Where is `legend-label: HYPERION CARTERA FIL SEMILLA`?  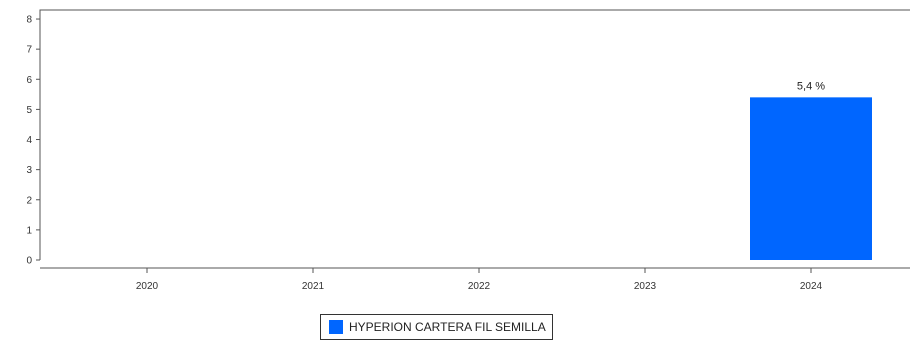
legend-label: HYPERION CARTERA FIL SEMILLA is located at coordinates (447, 327).